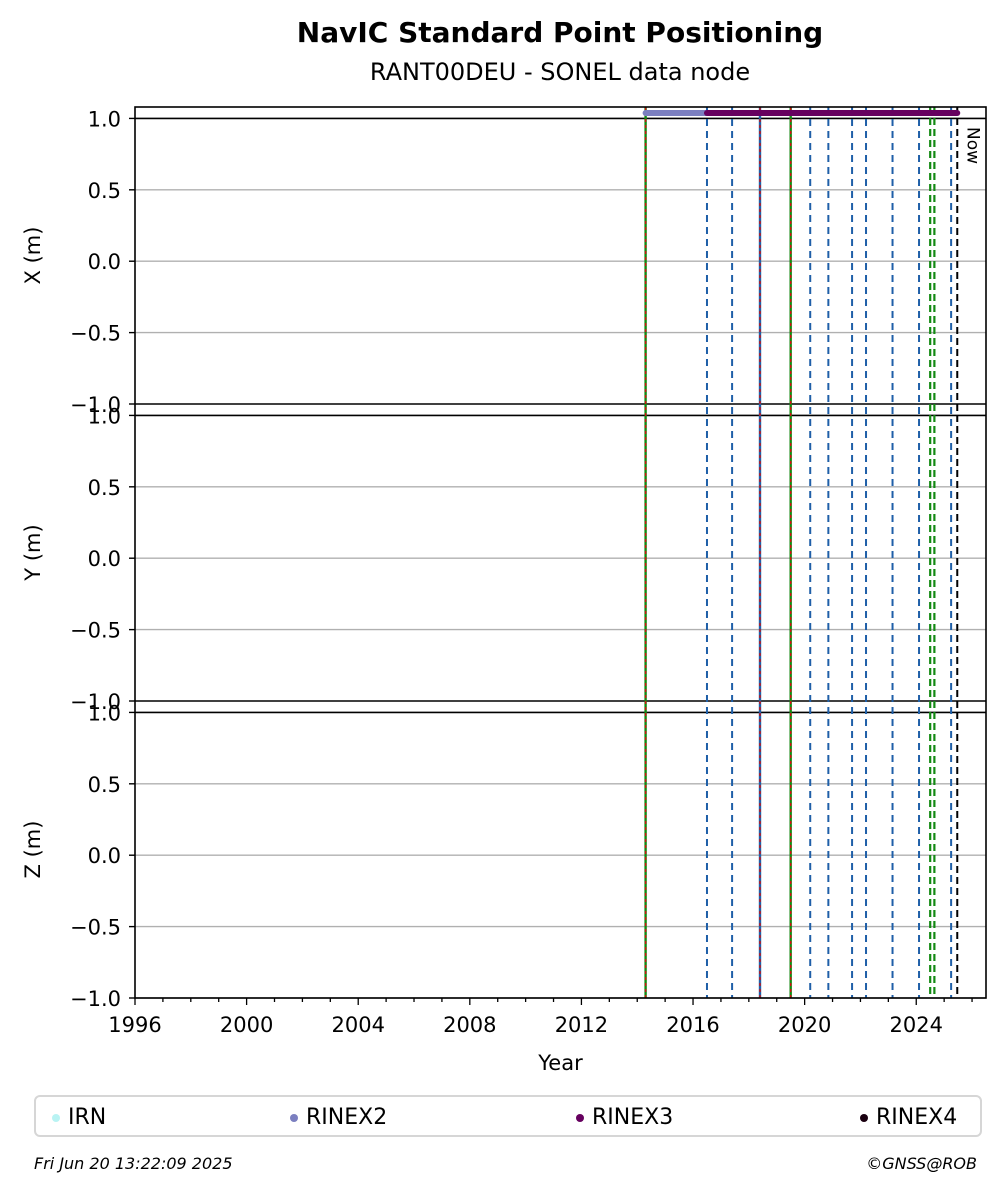  I want to click on y-tick-label-panel3: 1.0, so click(104, 713).